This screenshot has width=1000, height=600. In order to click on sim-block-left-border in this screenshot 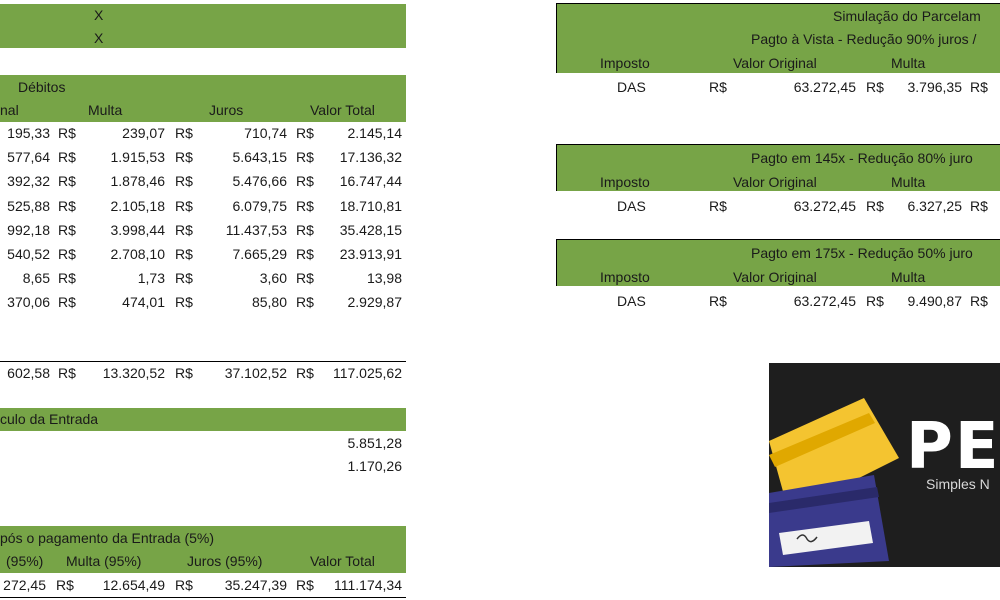, I will do `click(556, 167)`.